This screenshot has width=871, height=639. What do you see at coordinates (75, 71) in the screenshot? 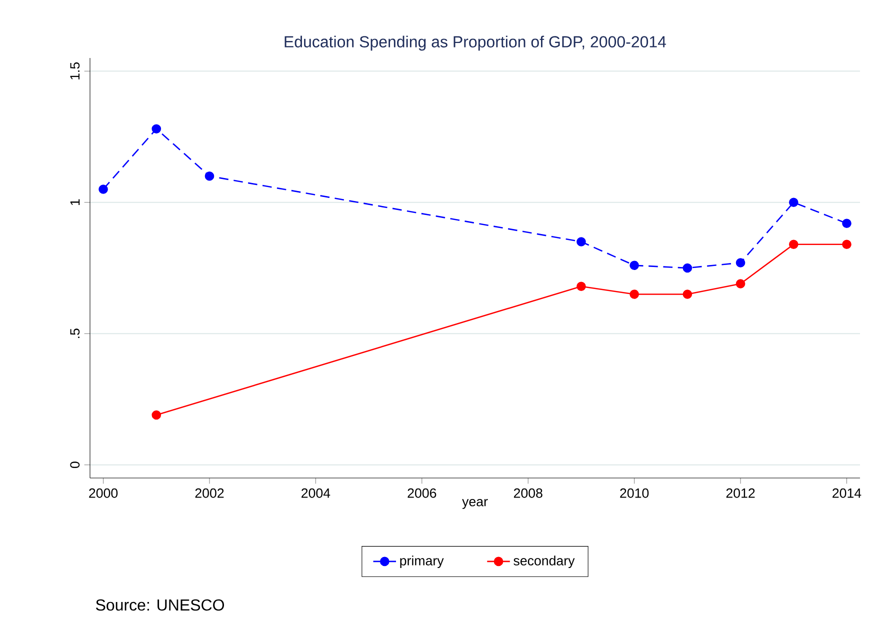
I see `y-tick-label: 1.5` at bounding box center [75, 71].